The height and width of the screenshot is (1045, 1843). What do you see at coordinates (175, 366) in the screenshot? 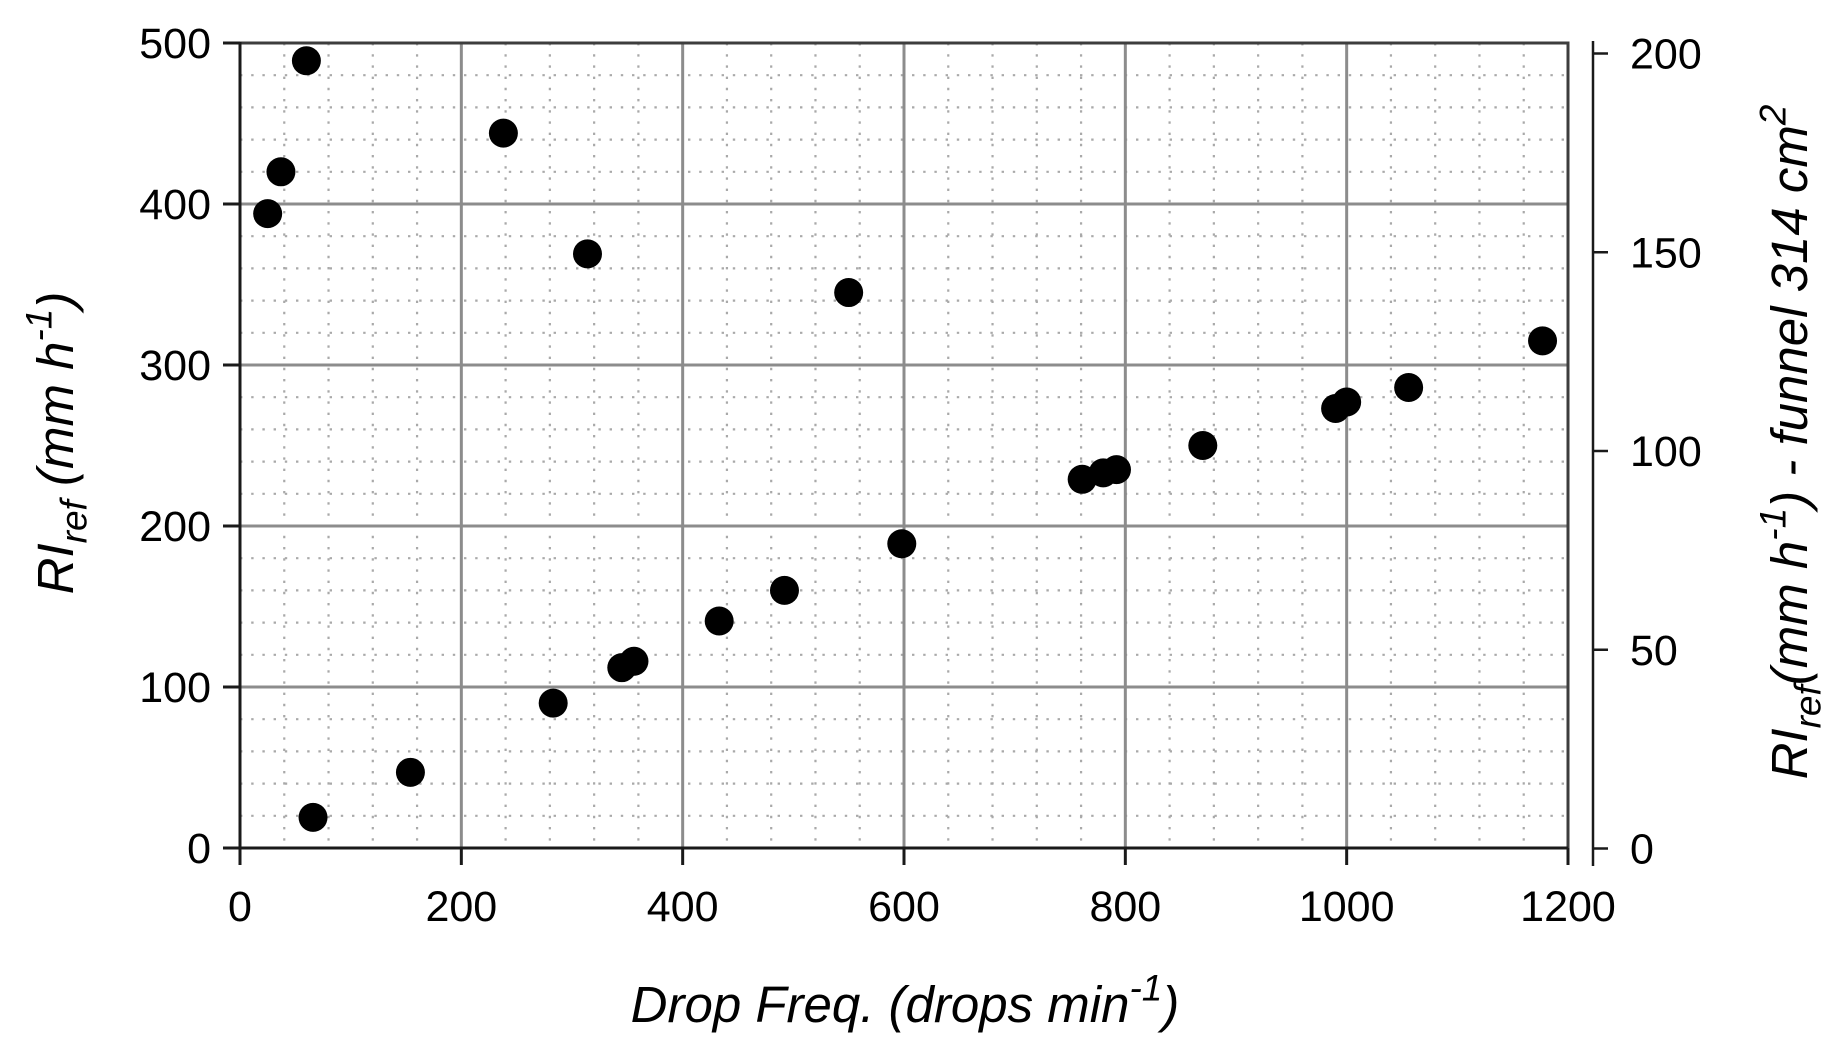
I see `y-axis-tick-label: 300` at bounding box center [175, 366].